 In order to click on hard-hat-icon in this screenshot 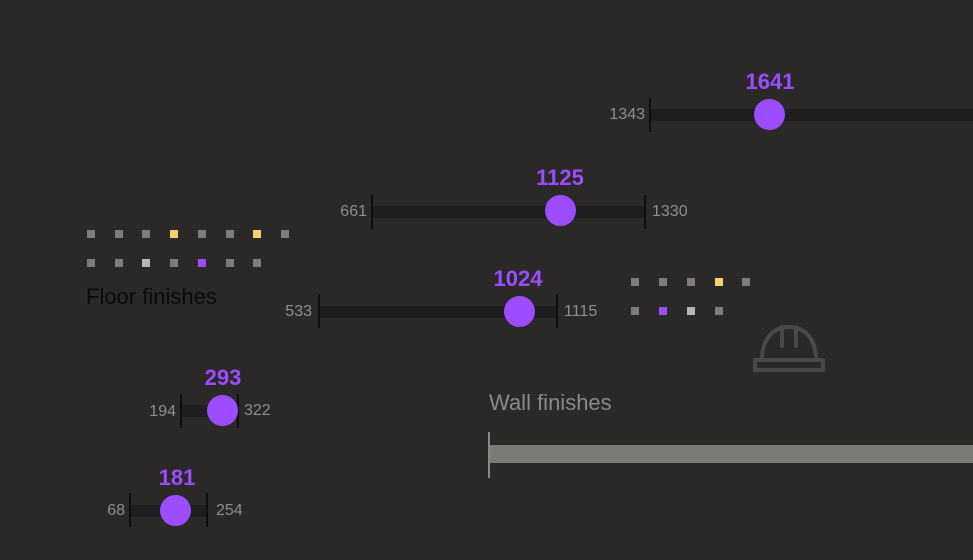, I will do `click(789, 349)`.